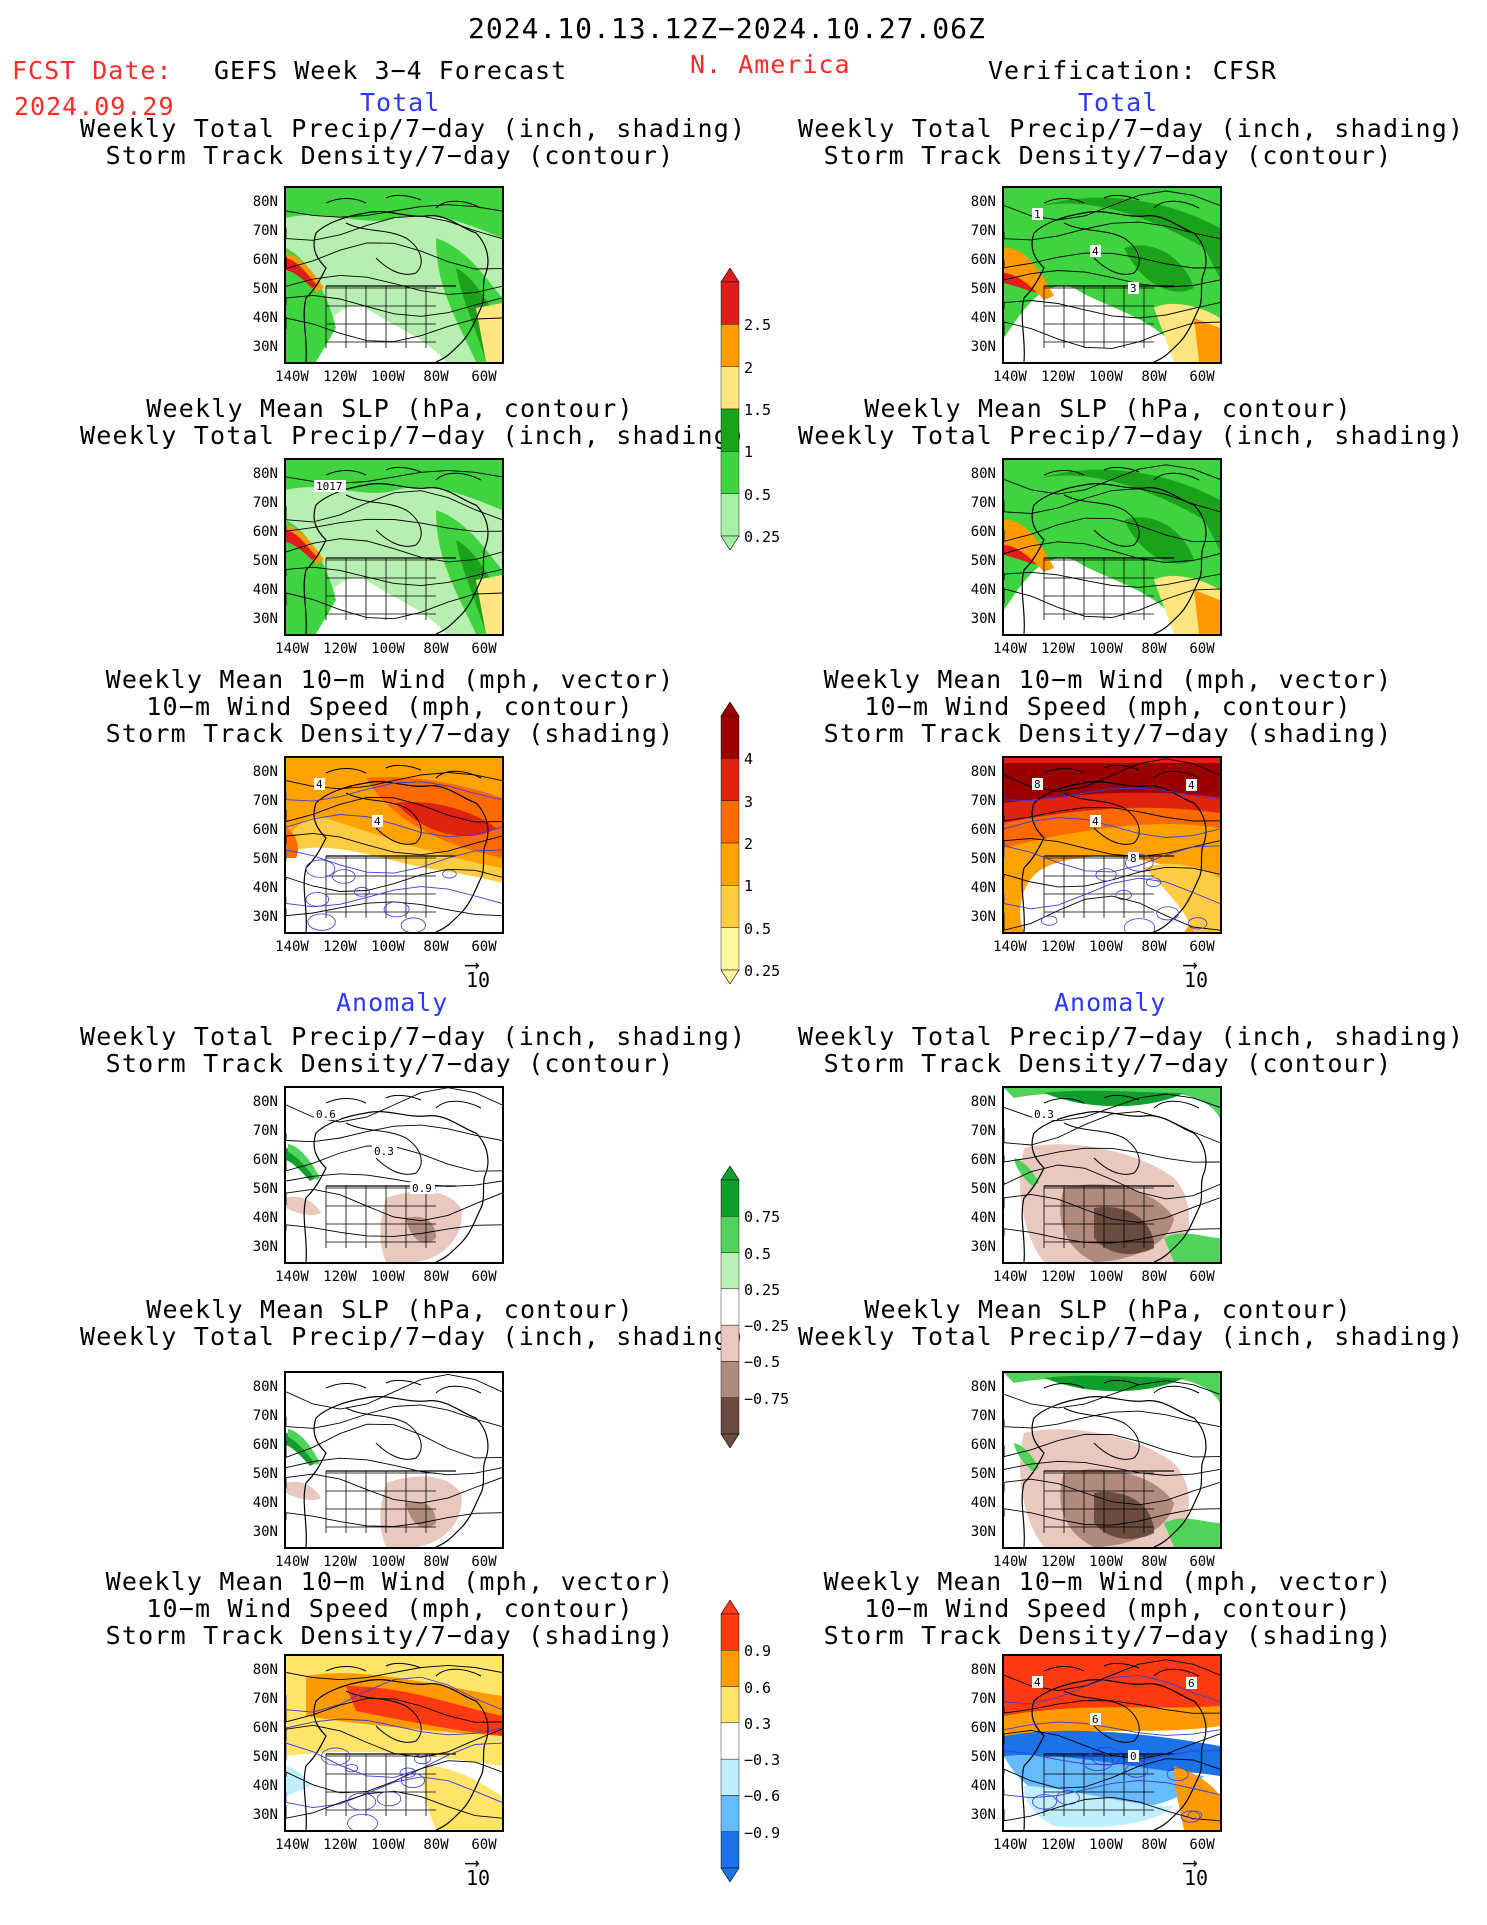 This screenshot has width=1487, height=1925. What do you see at coordinates (1118, 102) in the screenshot?
I see `section-total-right: Total` at bounding box center [1118, 102].